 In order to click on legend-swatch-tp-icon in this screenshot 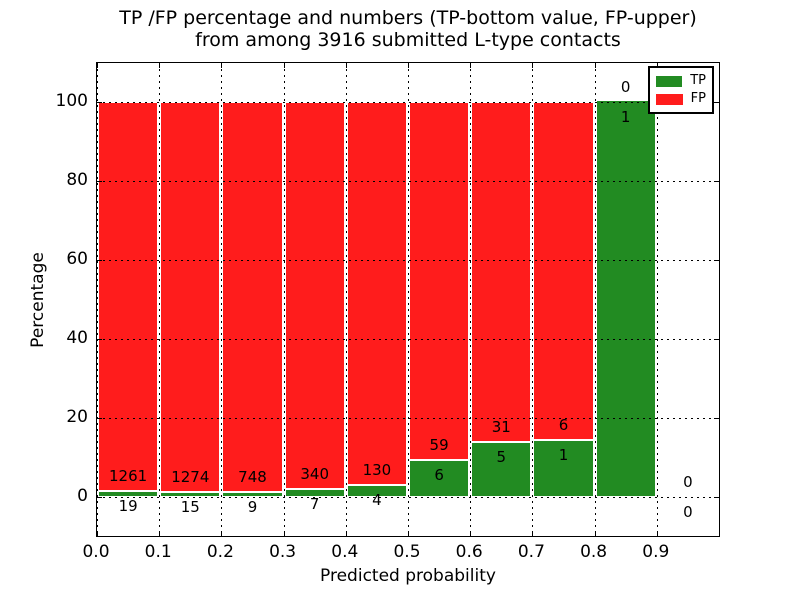, I will do `click(669, 81)`.